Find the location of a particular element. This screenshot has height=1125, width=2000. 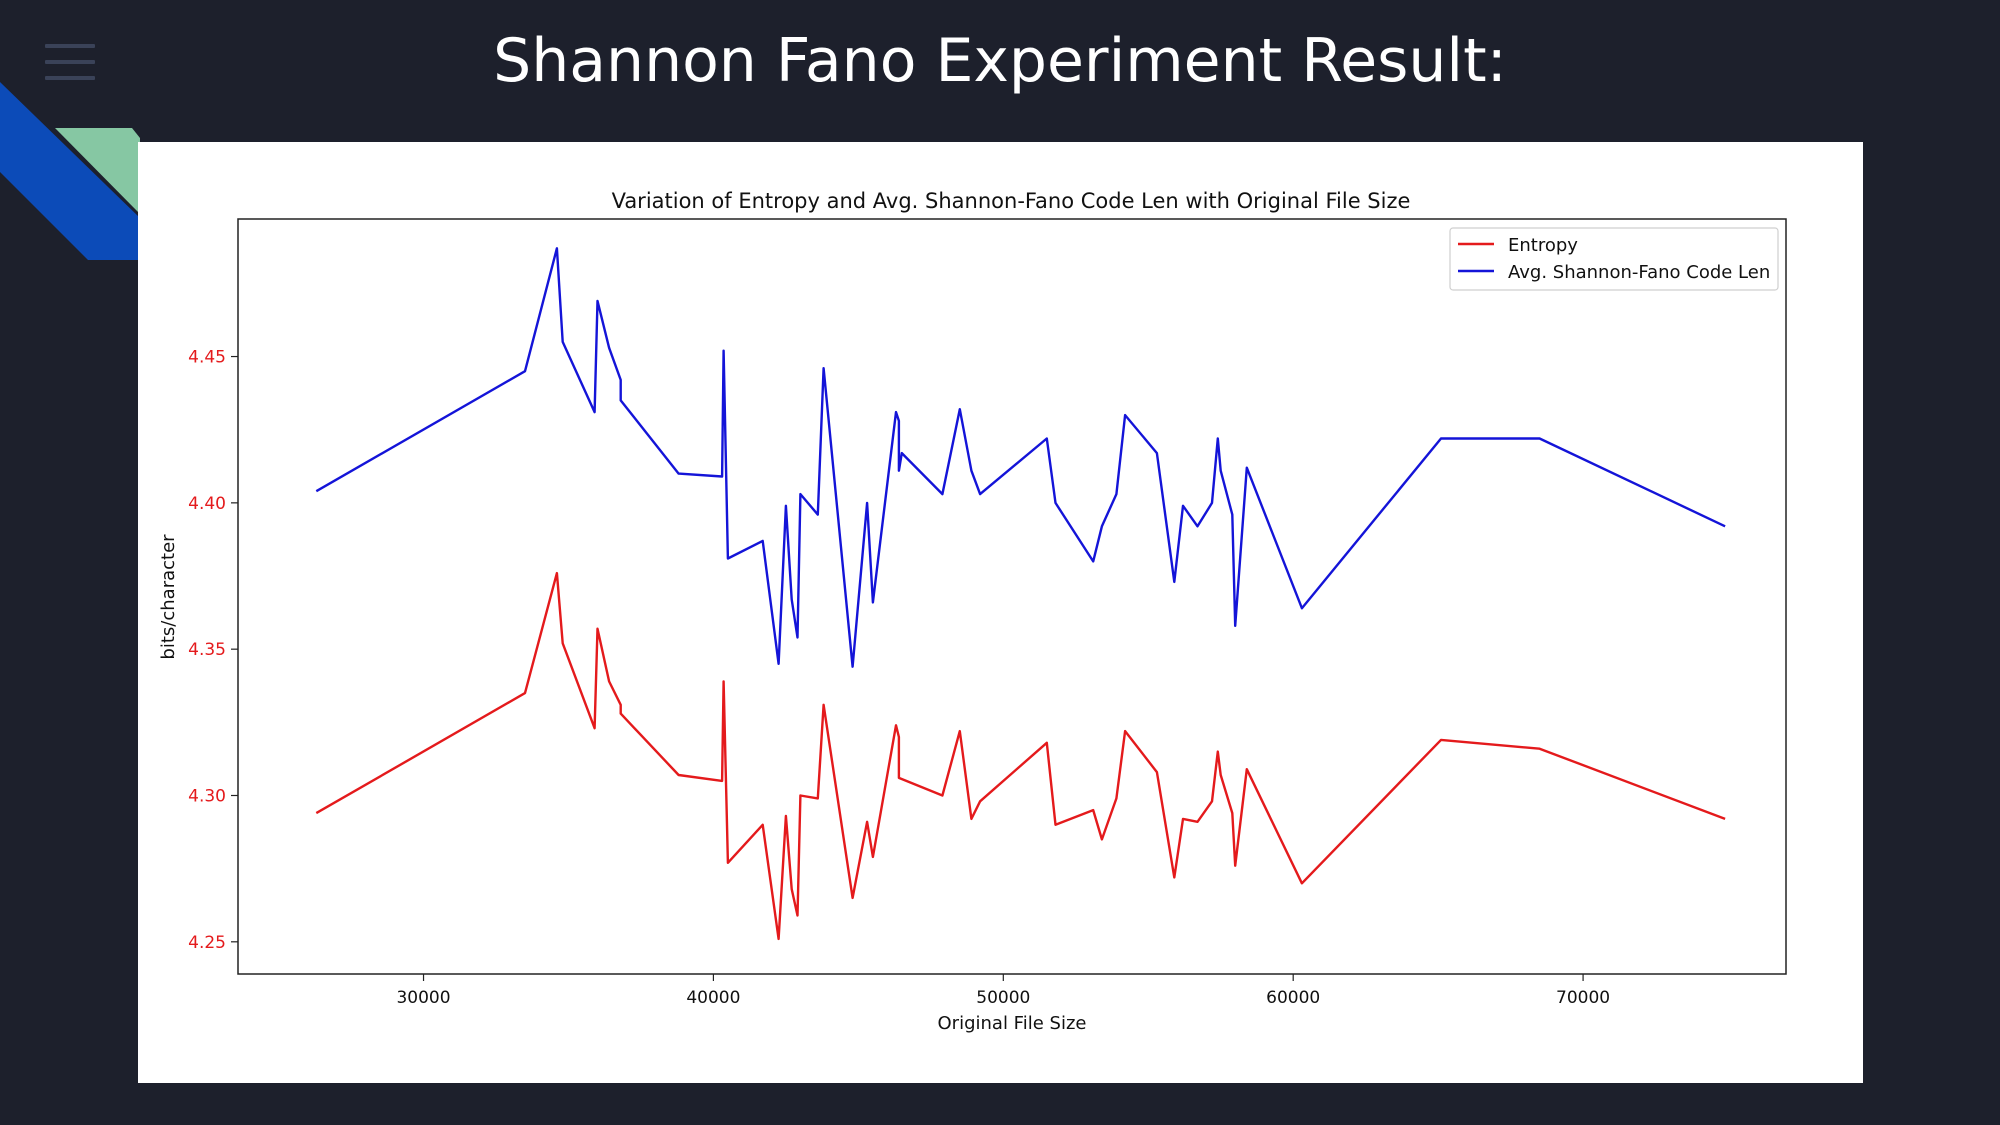

legend-box is located at coordinates (1614, 259).